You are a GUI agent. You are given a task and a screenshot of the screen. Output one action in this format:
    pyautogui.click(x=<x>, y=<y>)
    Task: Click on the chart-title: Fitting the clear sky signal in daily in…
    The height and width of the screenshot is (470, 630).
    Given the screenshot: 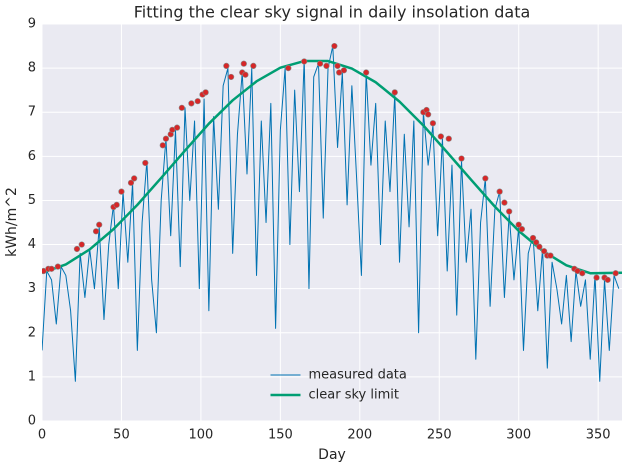 What is the action you would take?
    pyautogui.click(x=332, y=12)
    